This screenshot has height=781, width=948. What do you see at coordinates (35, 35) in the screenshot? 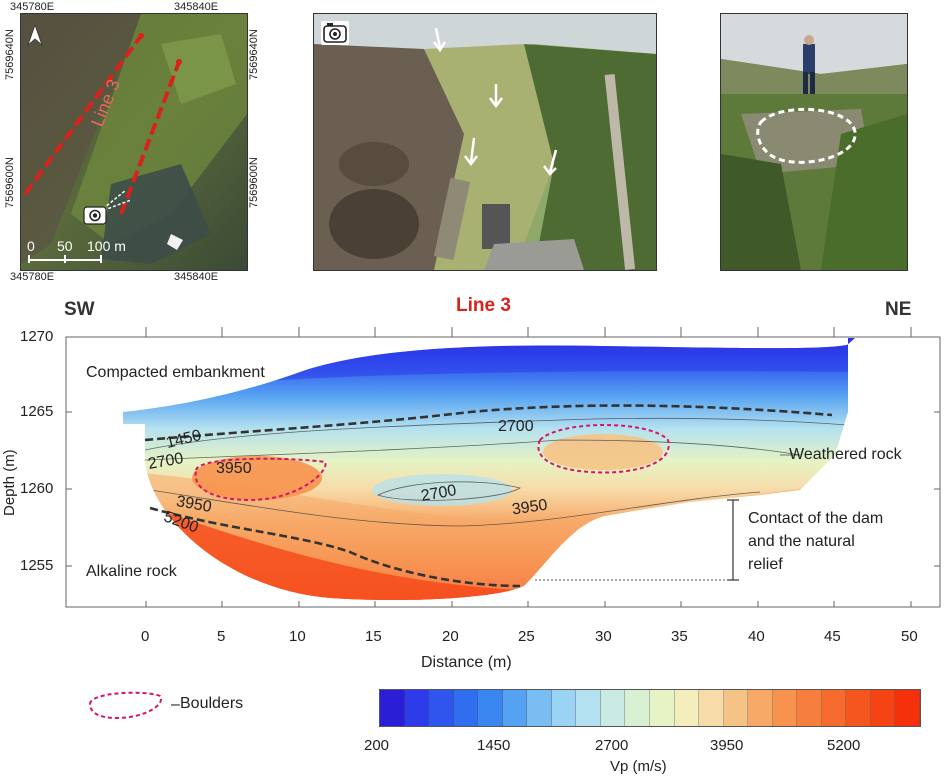
I see `north-arrow-icon` at bounding box center [35, 35].